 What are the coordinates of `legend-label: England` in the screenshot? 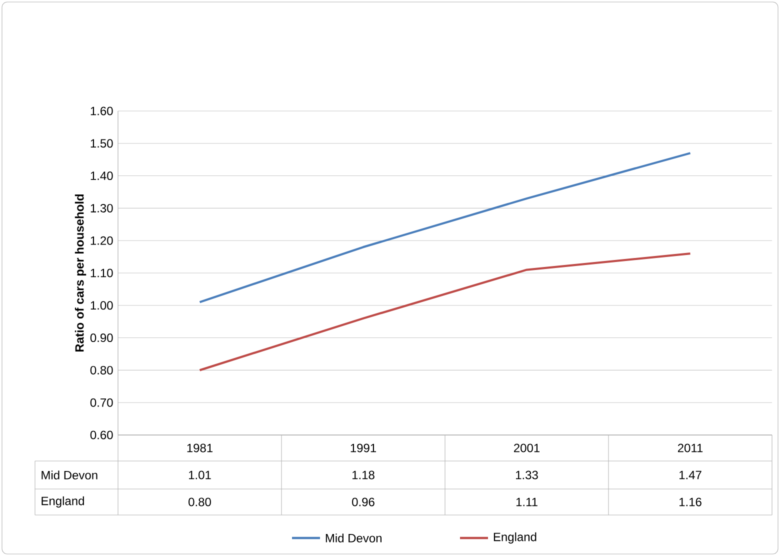 It's located at (515, 538).